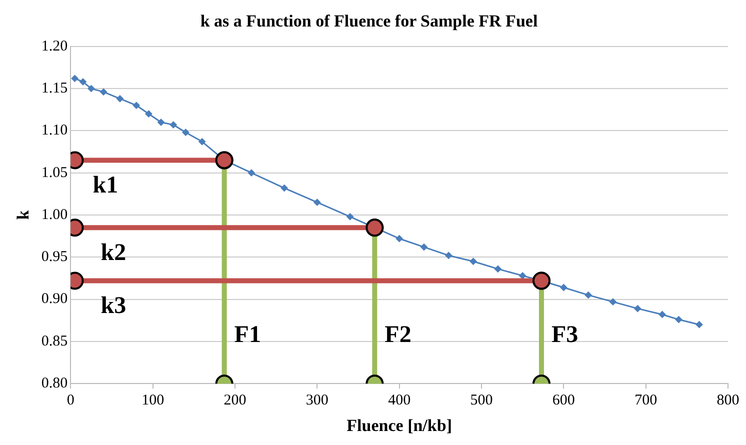 Image resolution: width=746 pixels, height=445 pixels. What do you see at coordinates (54, 88) in the screenshot?
I see `y-tick-label: 1.15` at bounding box center [54, 88].